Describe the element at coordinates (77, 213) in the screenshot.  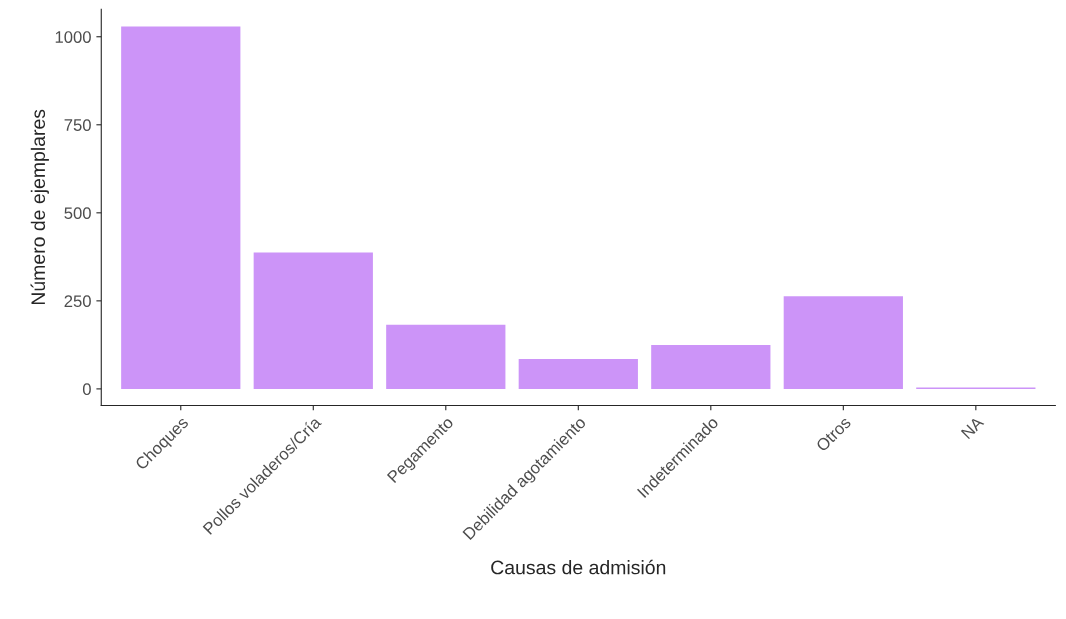
I see `y-tick-label: 500` at that location.